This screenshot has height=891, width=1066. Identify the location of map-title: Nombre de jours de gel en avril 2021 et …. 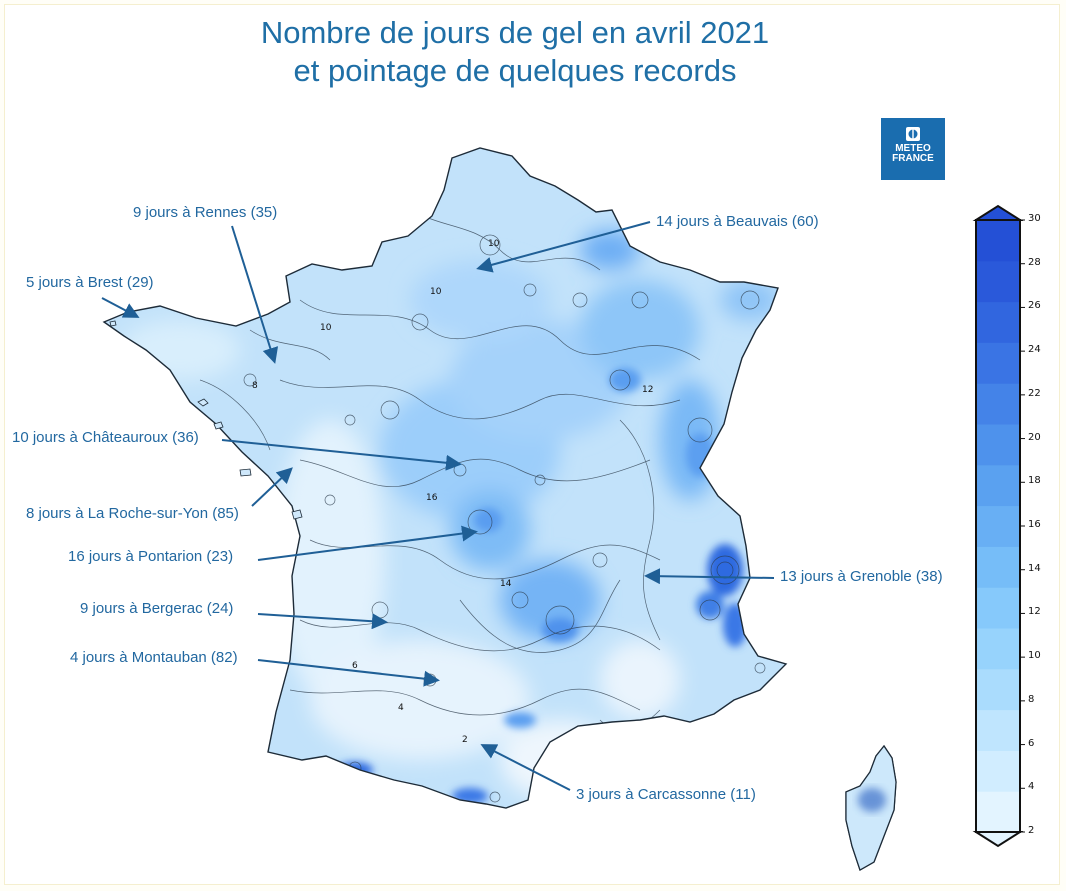
(515, 52).